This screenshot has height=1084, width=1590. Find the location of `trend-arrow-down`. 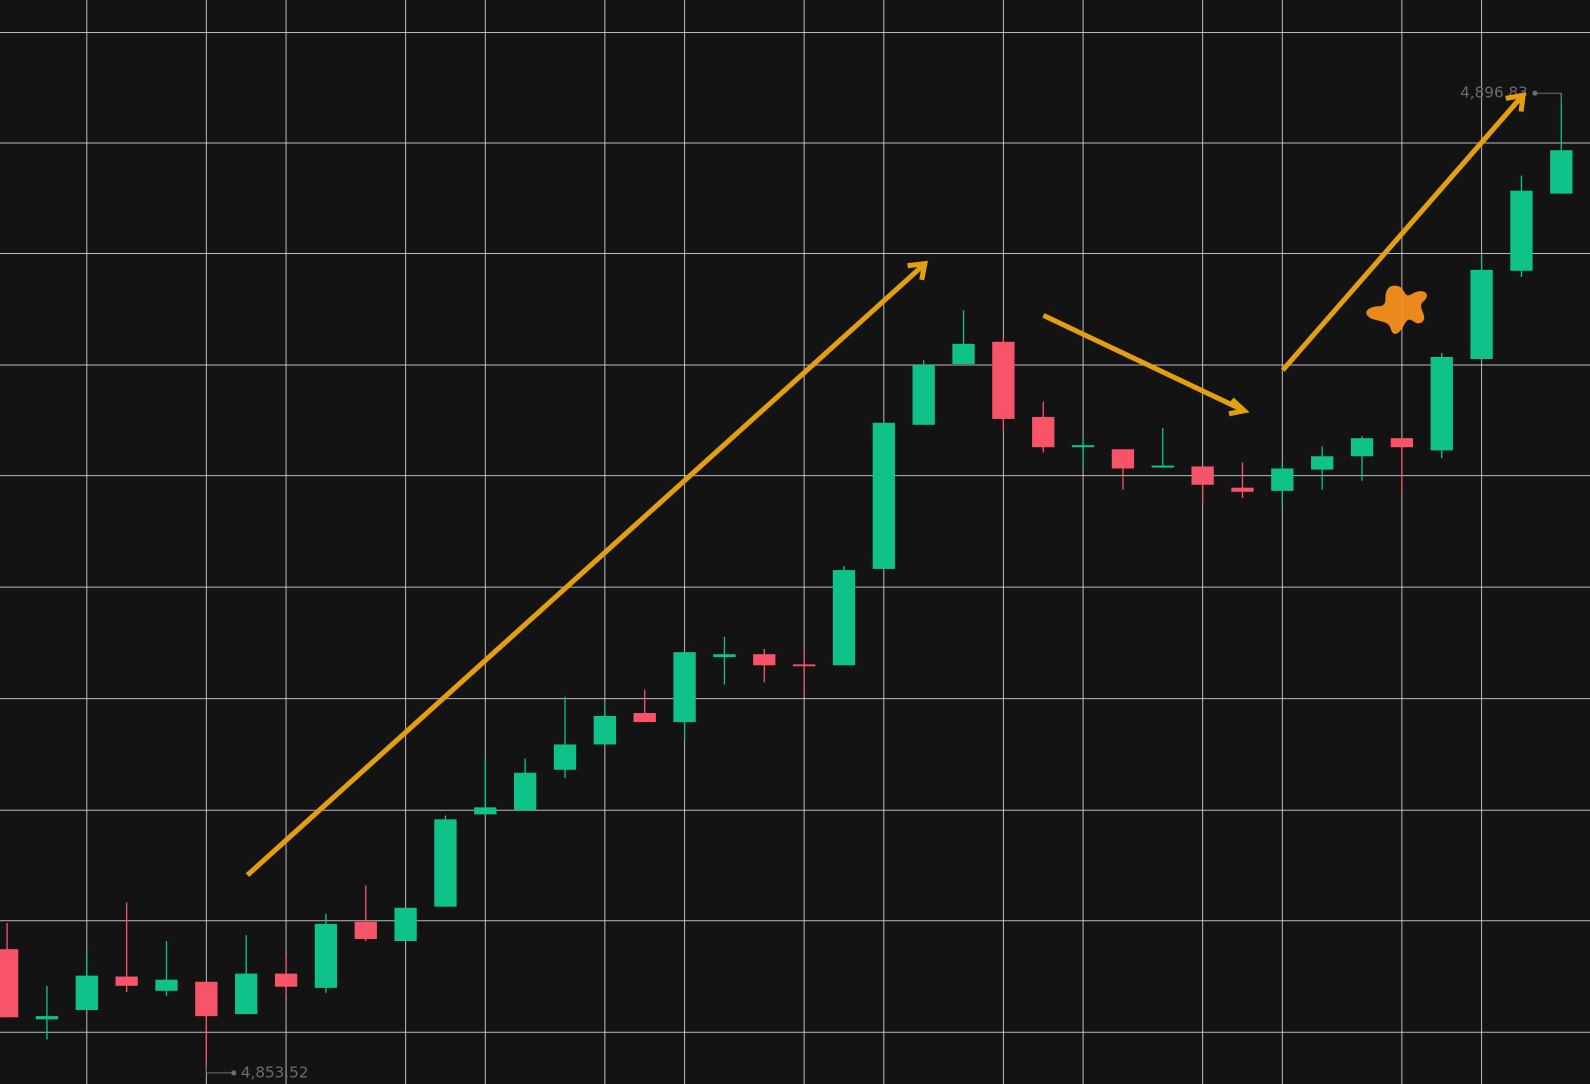

trend-arrow-down is located at coordinates (1146, 365).